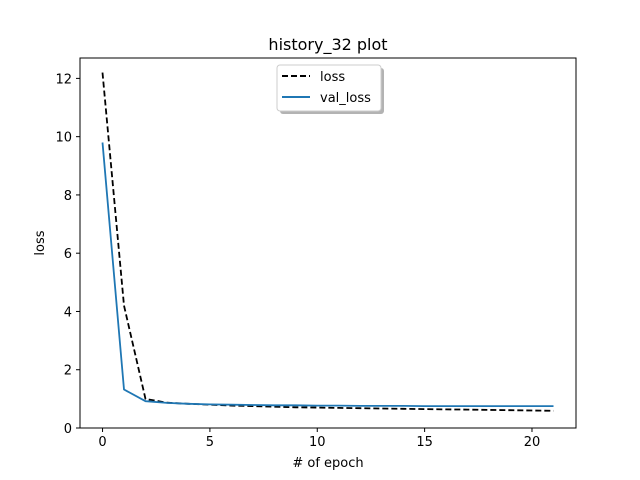 The width and height of the screenshot is (640, 480). Describe the element at coordinates (345, 98) in the screenshot. I see `legend-label-val-loss: val_loss` at that location.